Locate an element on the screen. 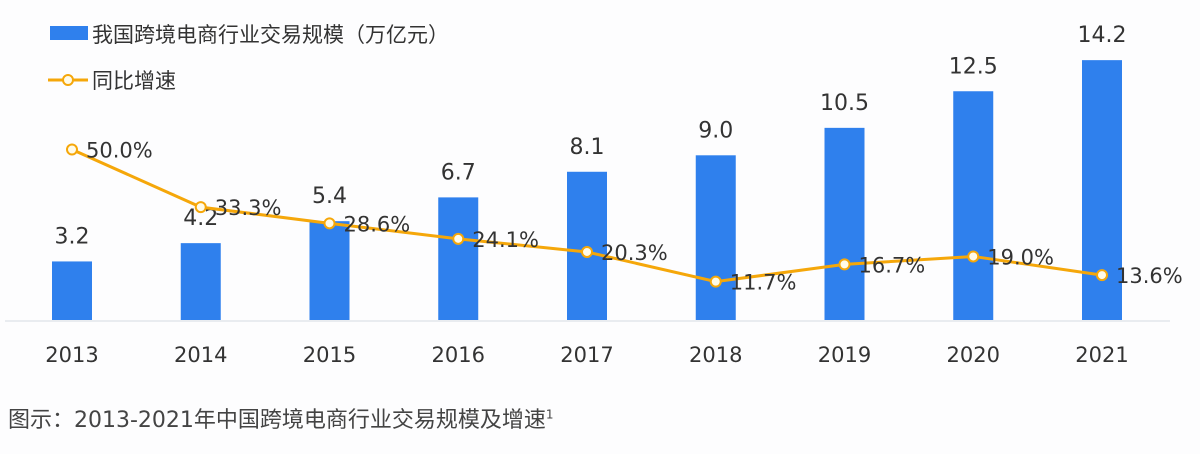 The image size is (1200, 454). bar-2018 is located at coordinates (715, 237).